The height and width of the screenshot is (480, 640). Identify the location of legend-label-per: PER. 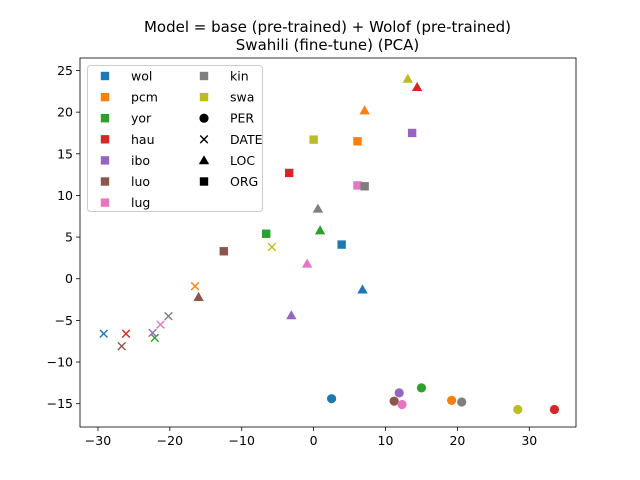
(242, 118).